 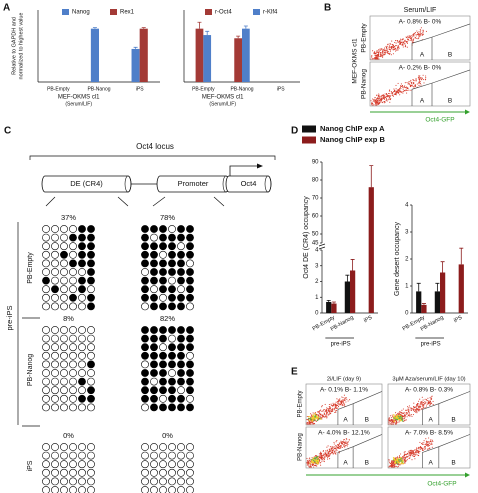 What do you see at coordinates (6, 8) in the screenshot?
I see `panel-label: A` at bounding box center [6, 8].